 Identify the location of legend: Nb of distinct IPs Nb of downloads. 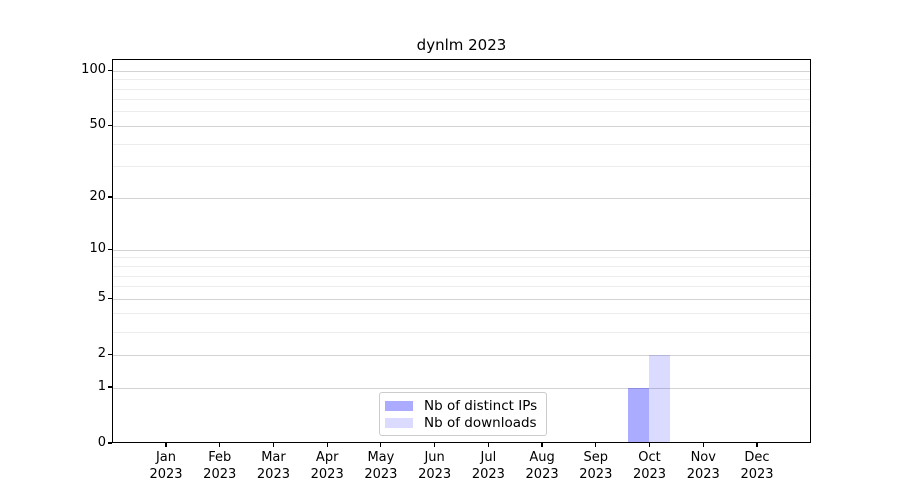
(463, 414).